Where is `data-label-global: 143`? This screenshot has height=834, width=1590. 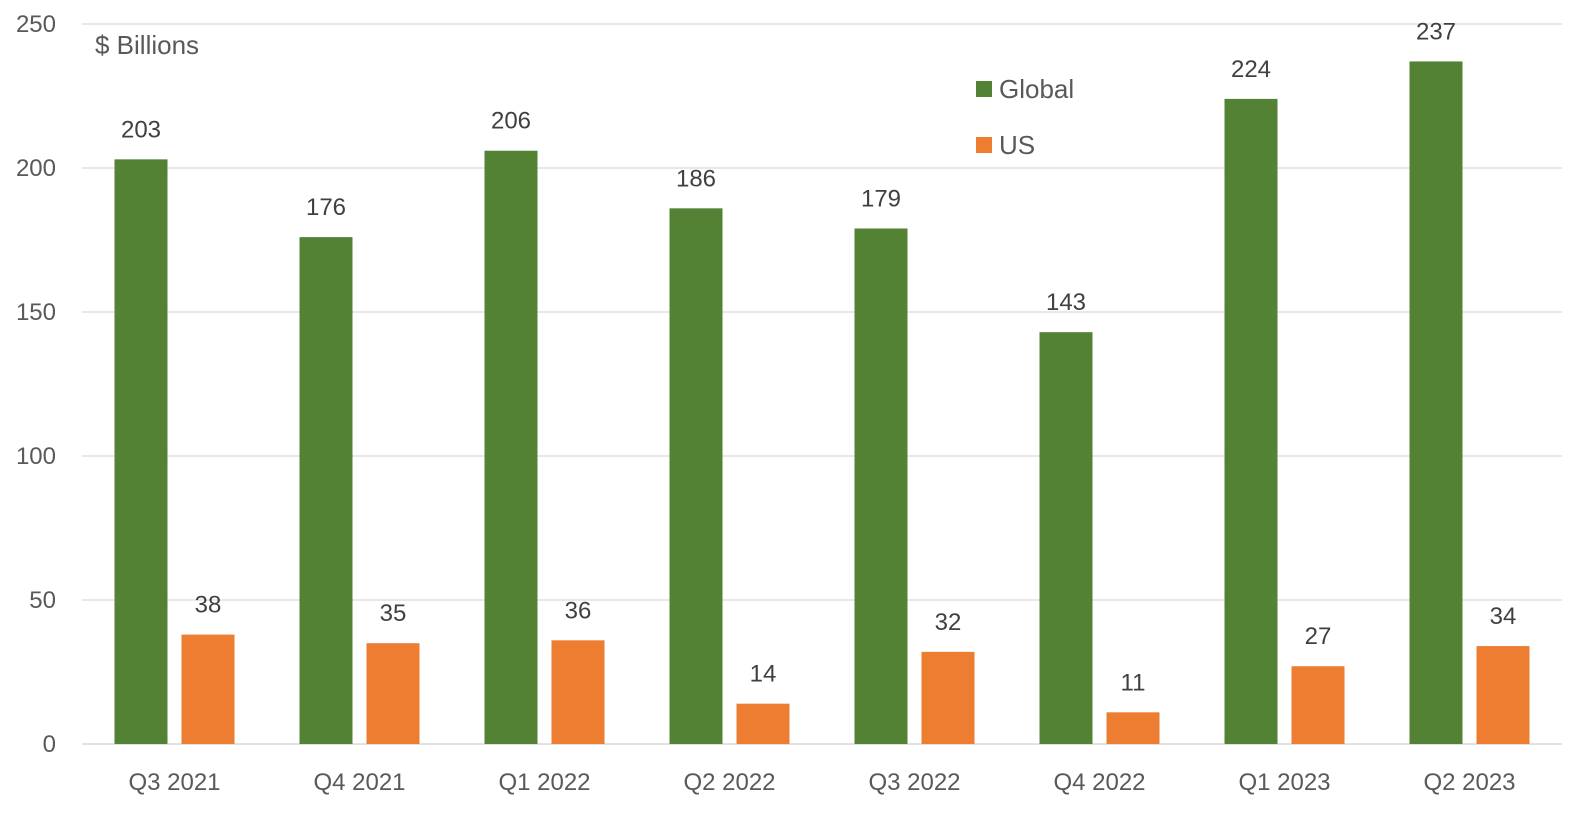 data-label-global: 143 is located at coordinates (1066, 302).